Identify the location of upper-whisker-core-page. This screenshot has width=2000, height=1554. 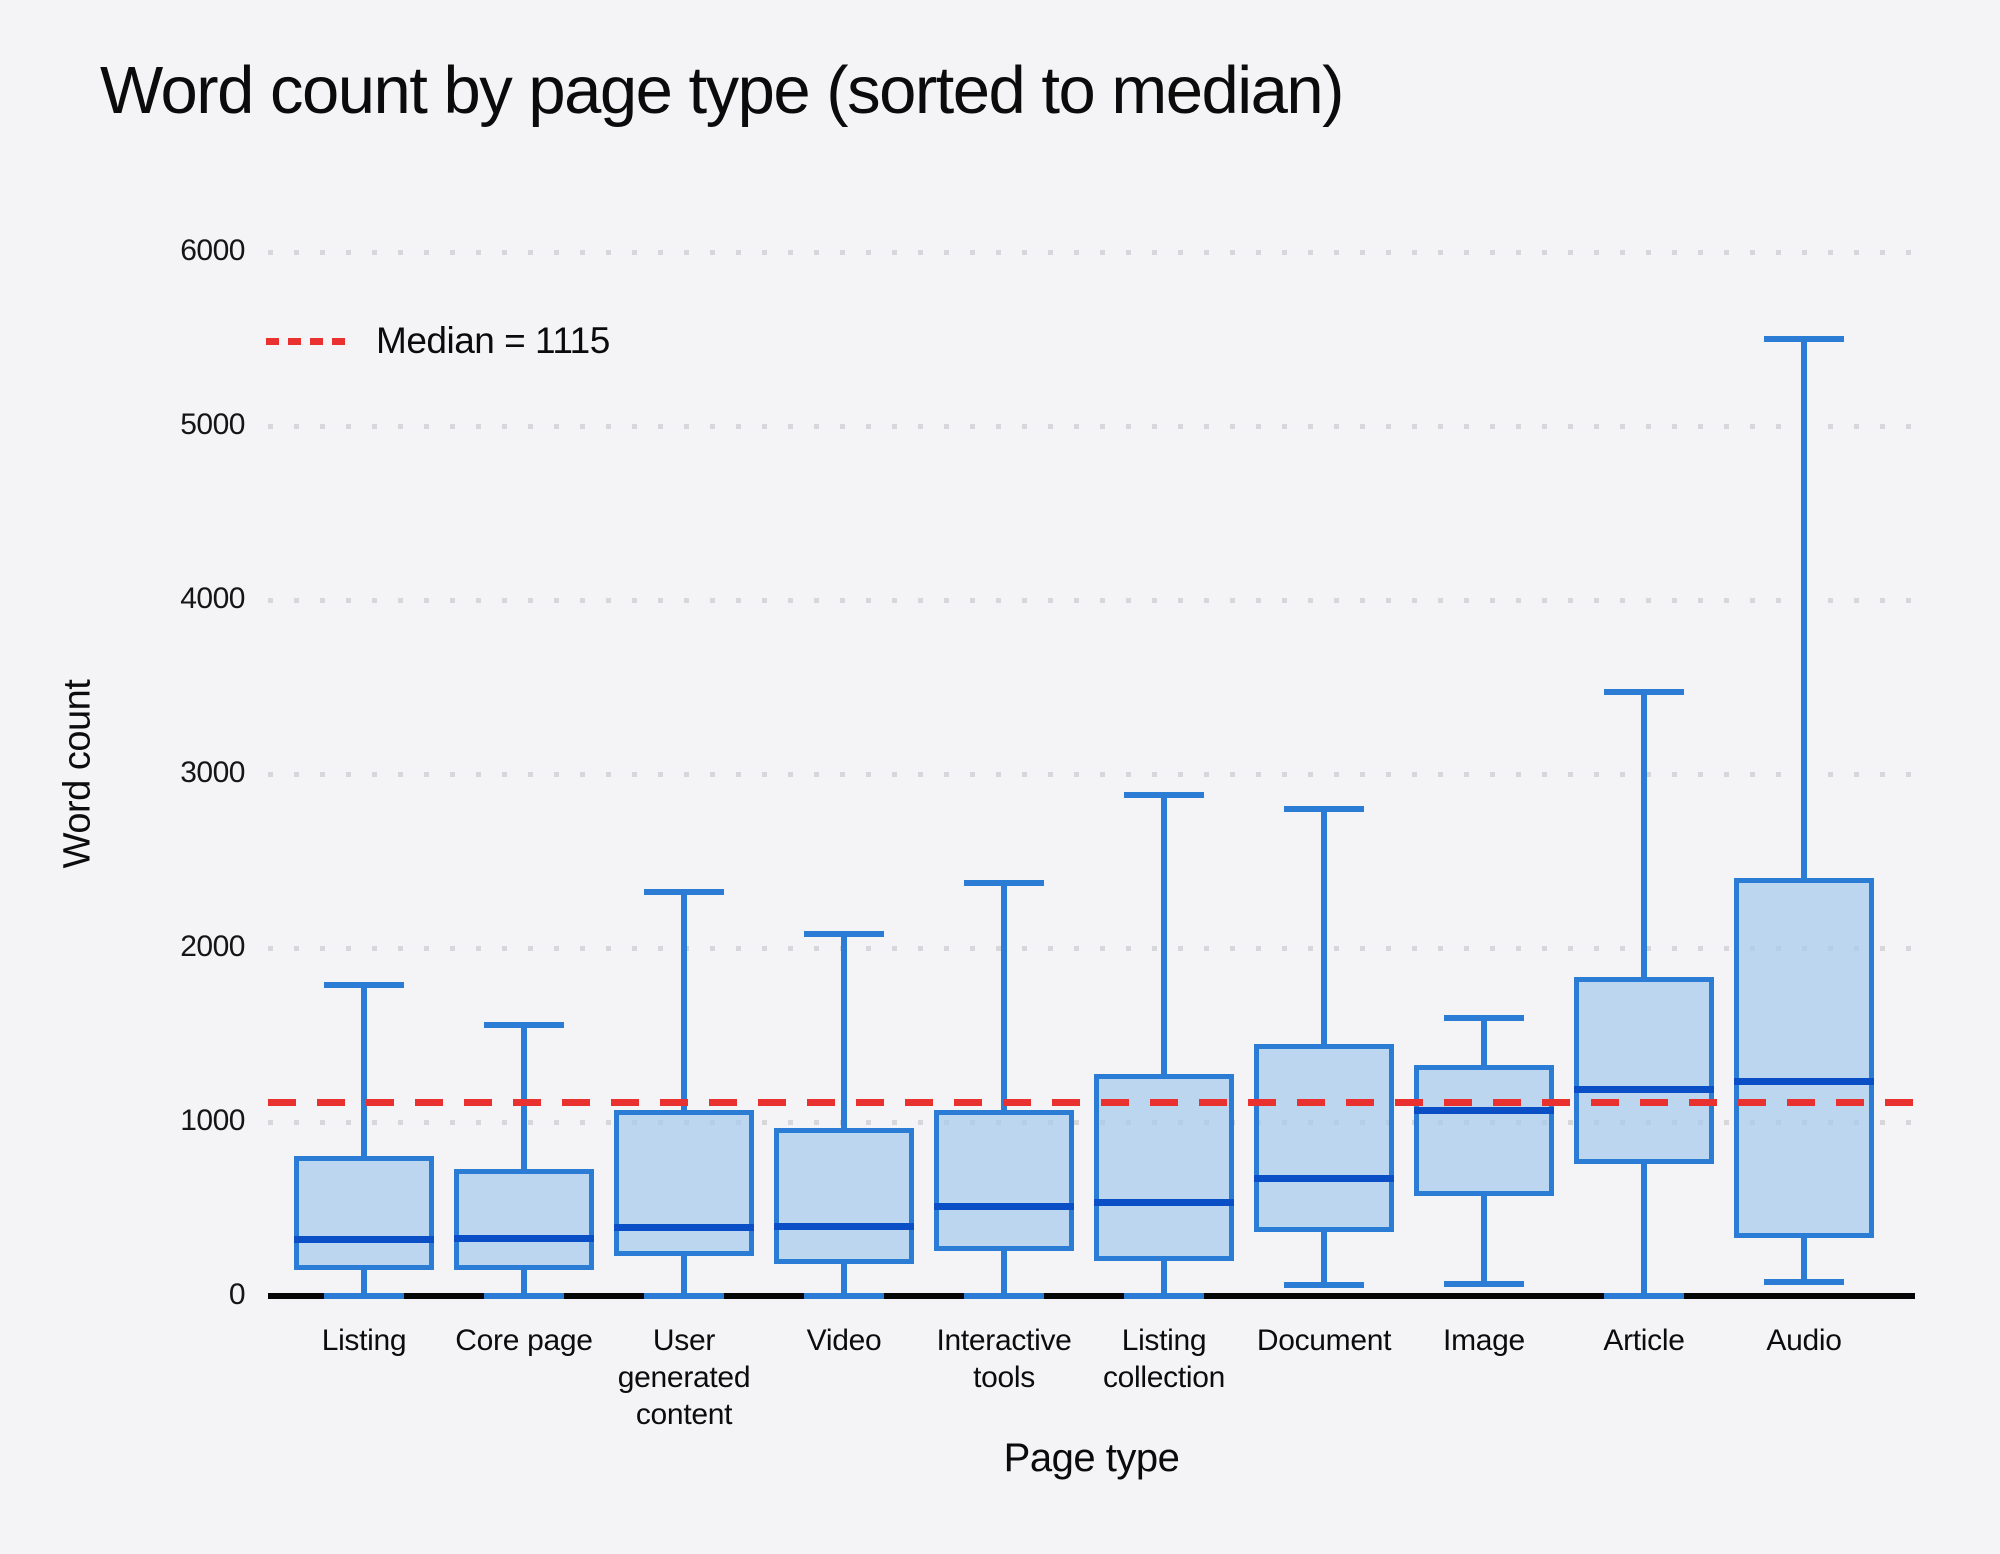
(524, 1096).